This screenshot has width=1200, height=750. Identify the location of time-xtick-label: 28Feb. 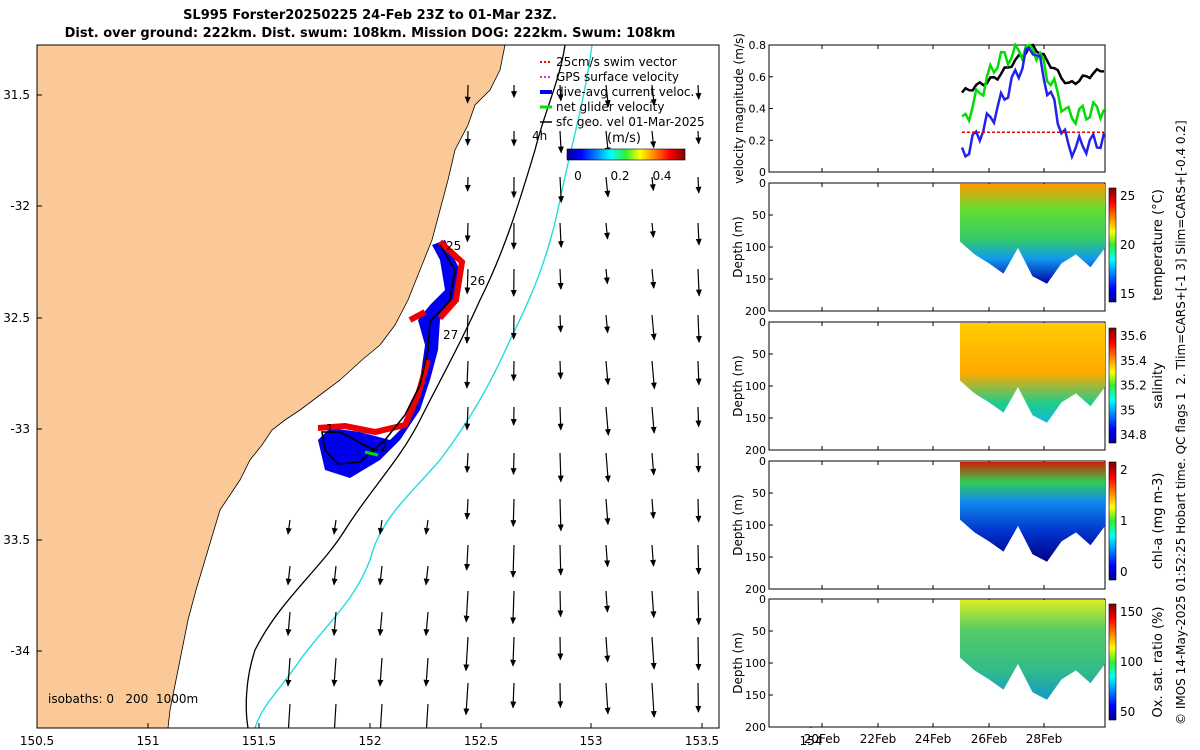
(1044, 739).